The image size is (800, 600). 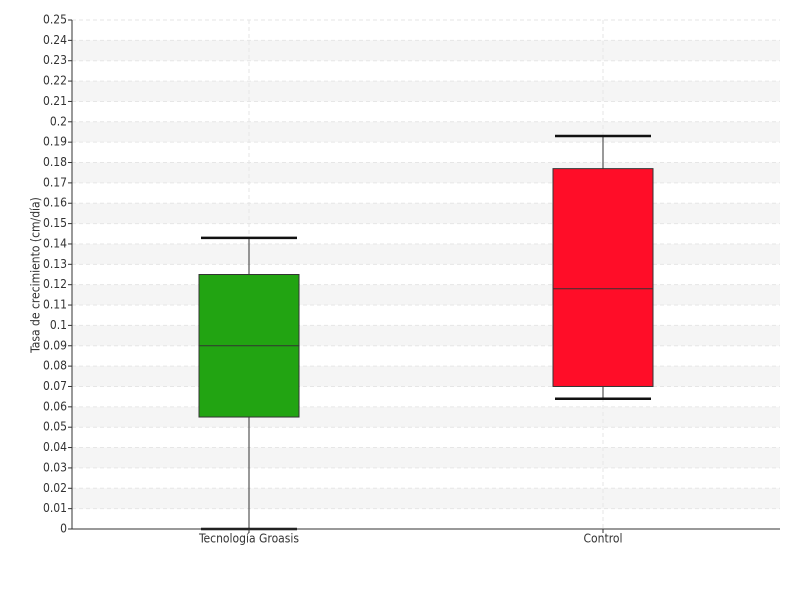 I want to click on y-tick-label: 0.25, so click(x=55, y=20).